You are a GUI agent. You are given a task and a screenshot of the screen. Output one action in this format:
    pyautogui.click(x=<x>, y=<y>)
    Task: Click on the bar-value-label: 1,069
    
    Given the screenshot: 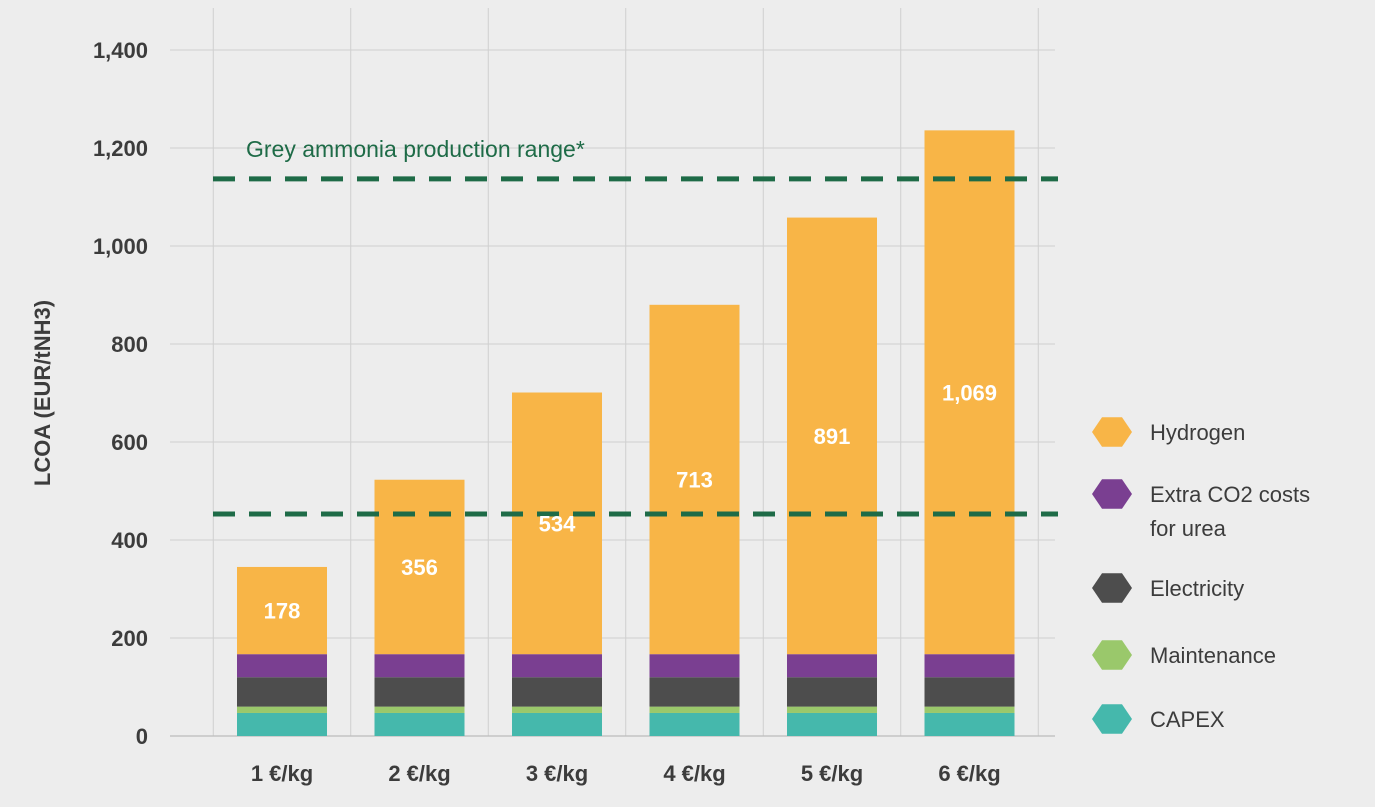 What is the action you would take?
    pyautogui.click(x=969, y=392)
    